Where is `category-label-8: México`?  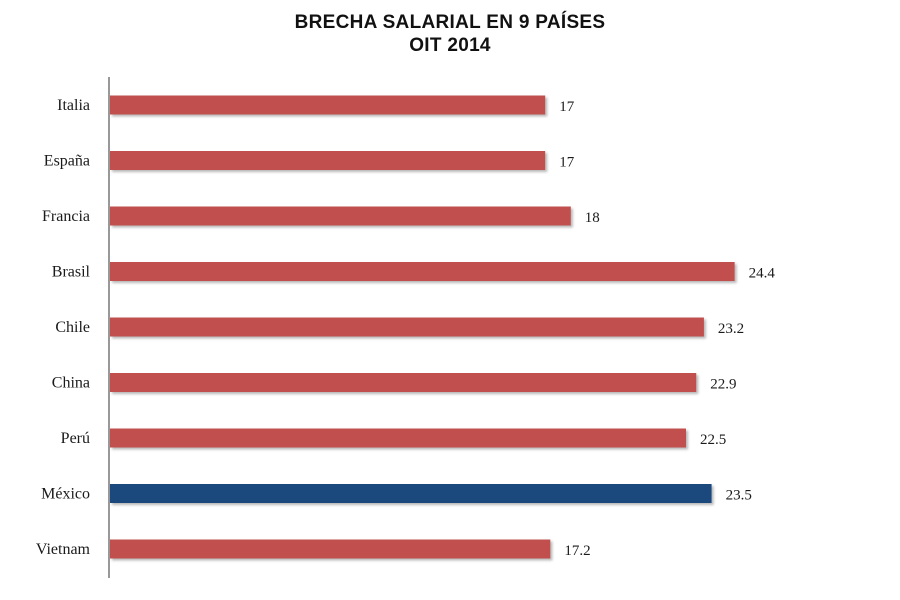 category-label-8: México is located at coordinates (65, 494).